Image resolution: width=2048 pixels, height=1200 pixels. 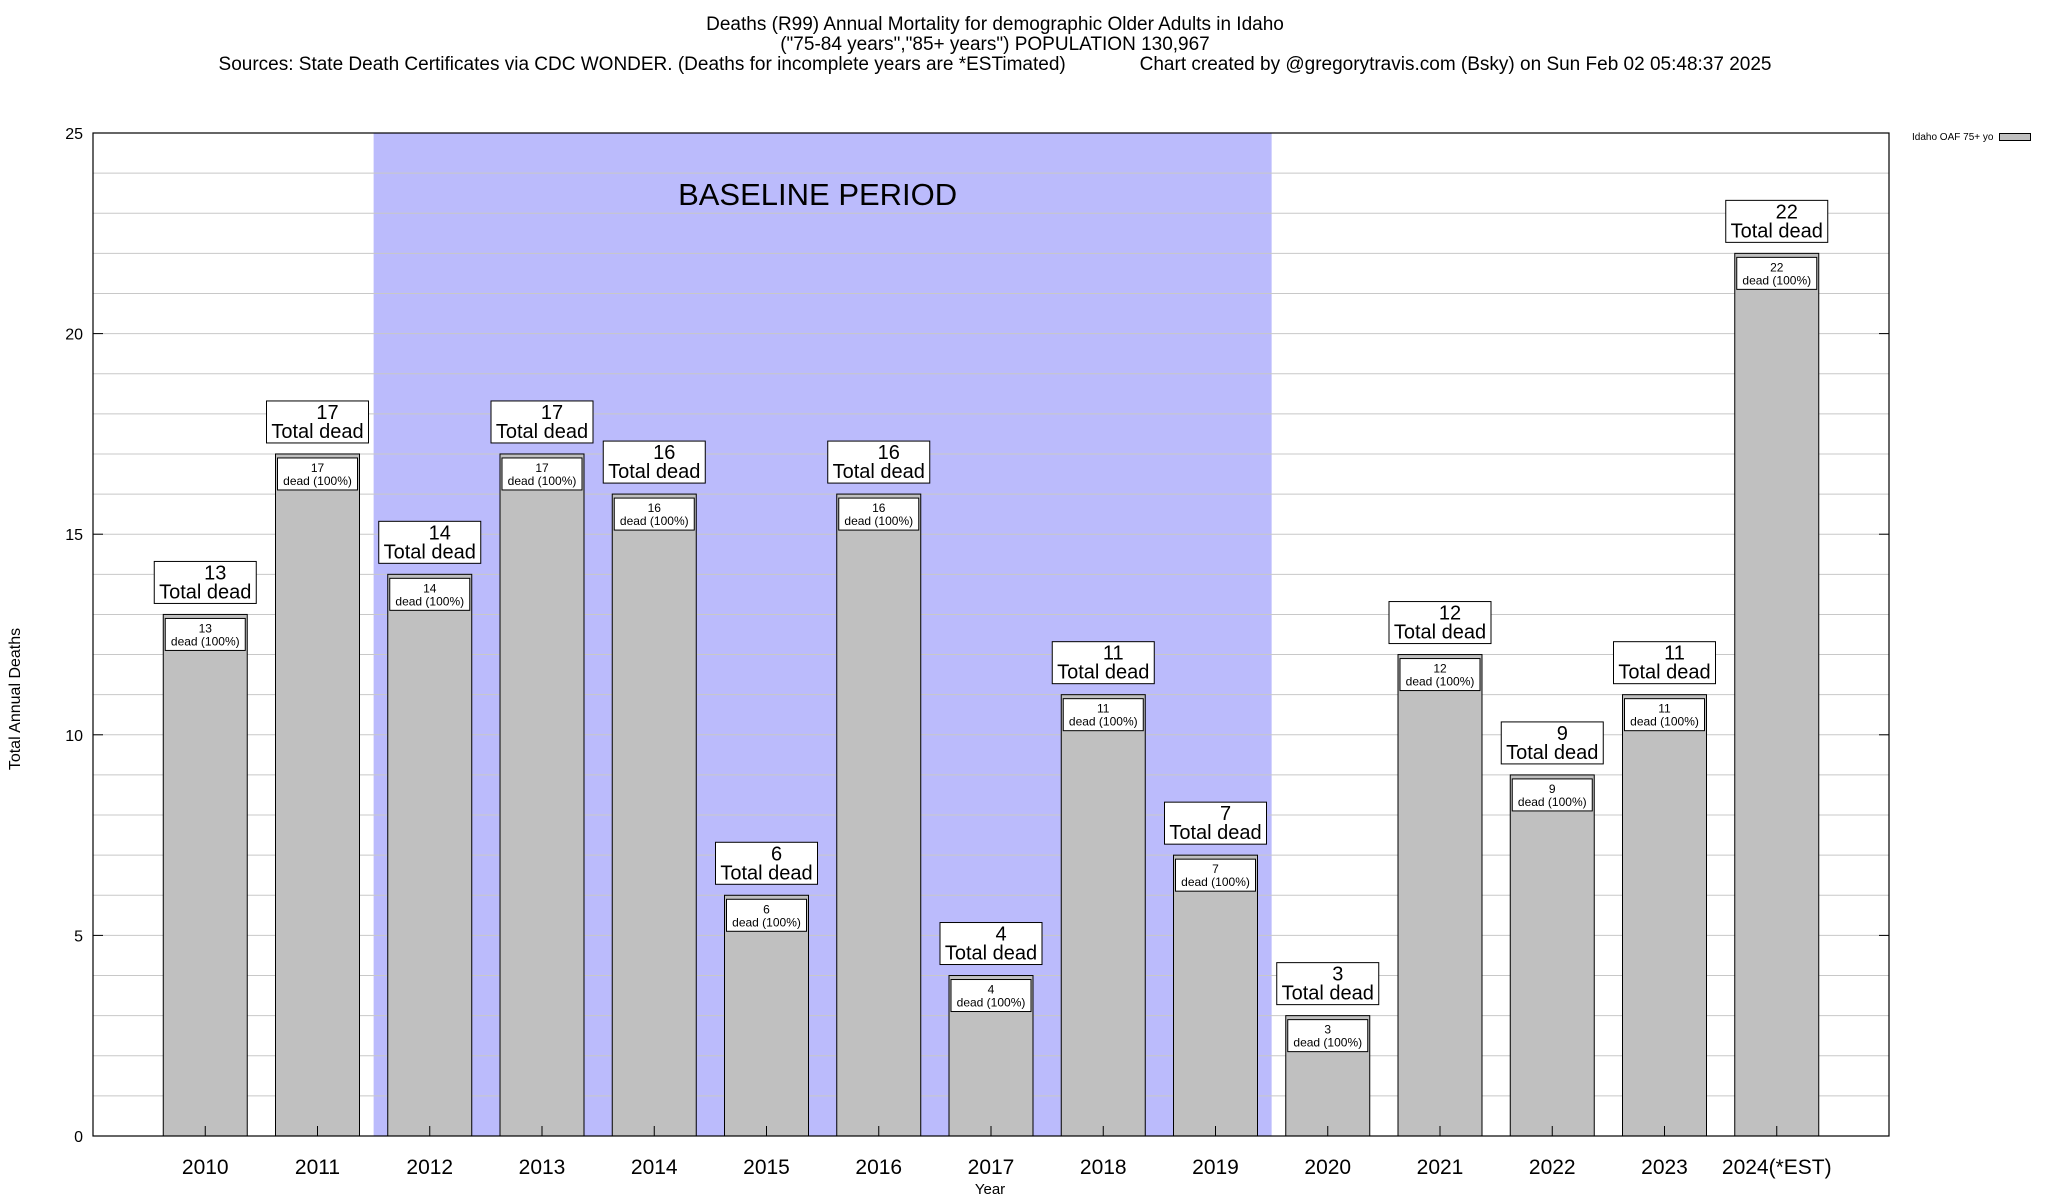 I want to click on bar-2023, so click(x=1664, y=915).